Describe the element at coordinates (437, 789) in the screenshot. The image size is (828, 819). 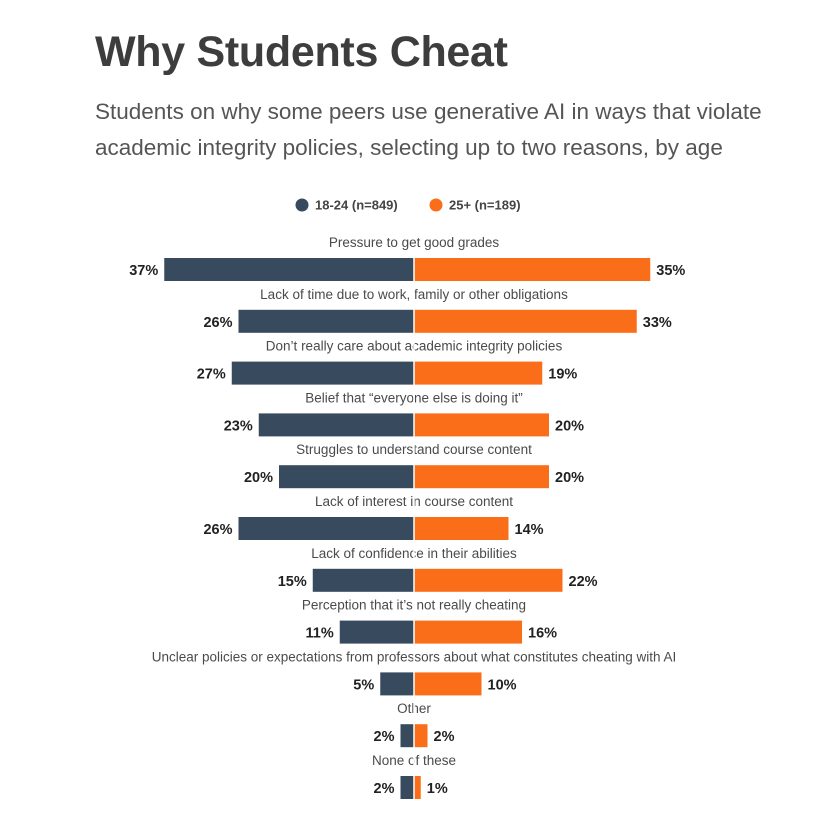
I see `value-label-25-plus: 1%` at that location.